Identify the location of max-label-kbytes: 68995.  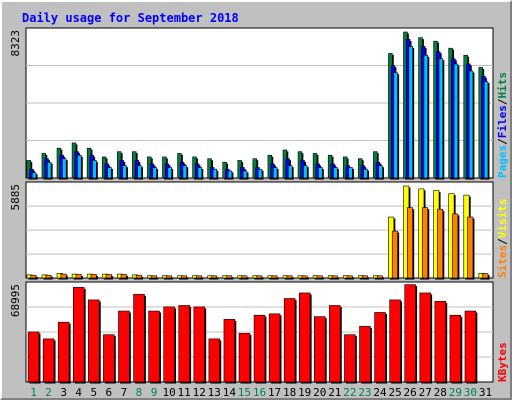
(15, 300).